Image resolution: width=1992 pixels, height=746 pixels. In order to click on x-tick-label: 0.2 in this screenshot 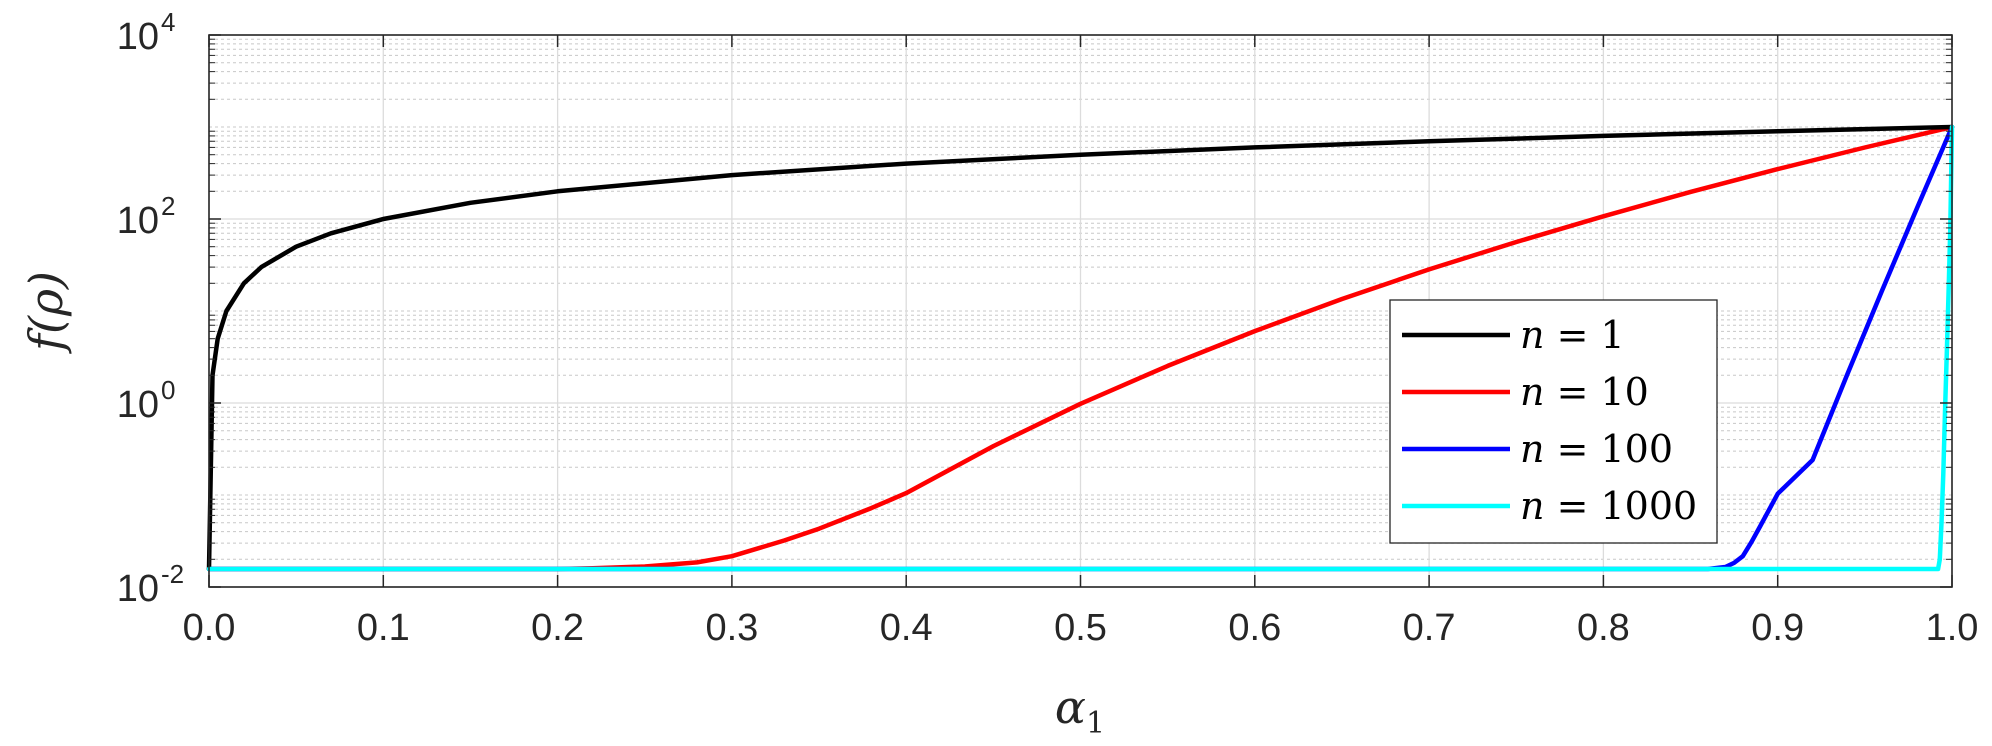, I will do `click(557, 628)`.